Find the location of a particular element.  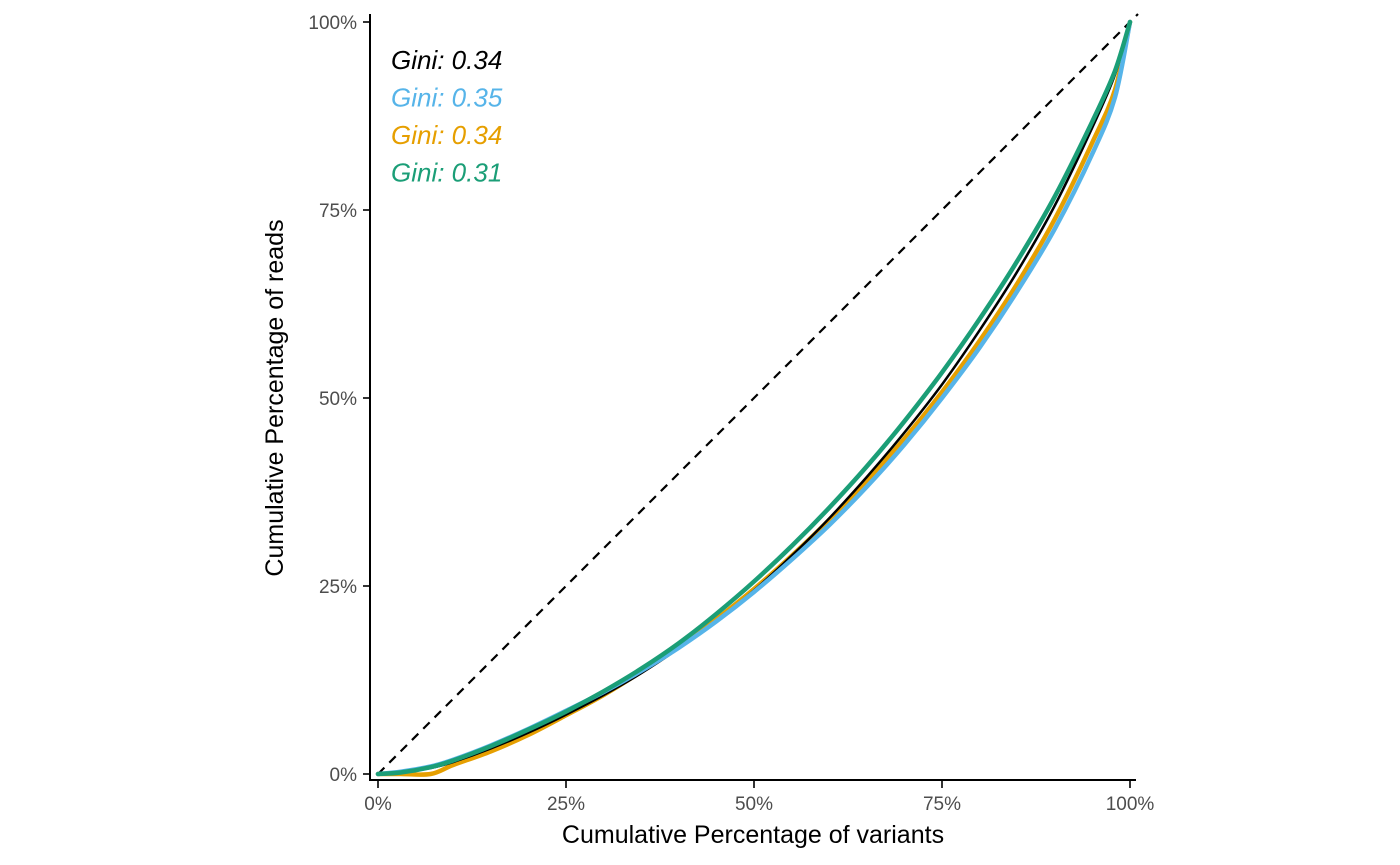

x-ticks: 0% 25% 50% 75% 100% is located at coordinates (759, 798).